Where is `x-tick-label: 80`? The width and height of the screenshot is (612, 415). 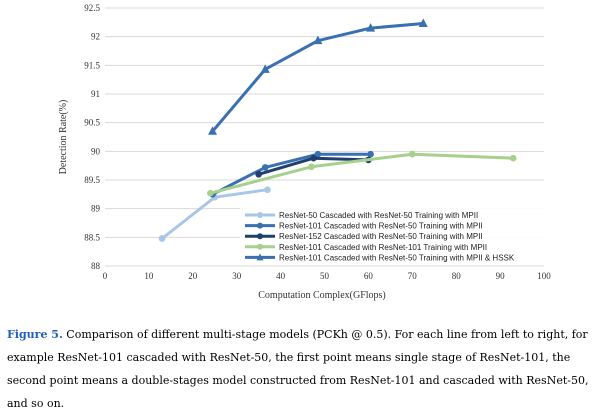 x-tick-label: 80 is located at coordinates (457, 276).